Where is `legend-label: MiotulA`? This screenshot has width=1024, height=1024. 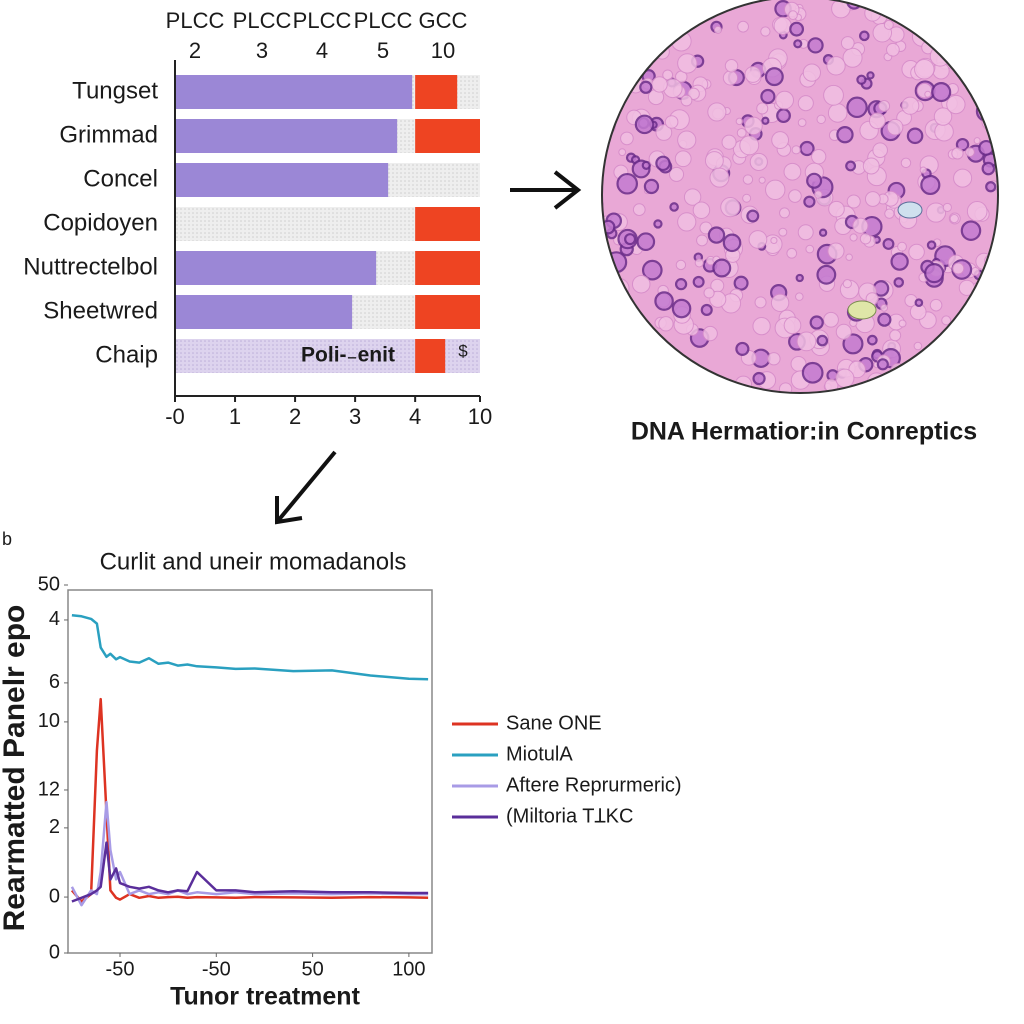 legend-label: MiotulA is located at coordinates (539, 754).